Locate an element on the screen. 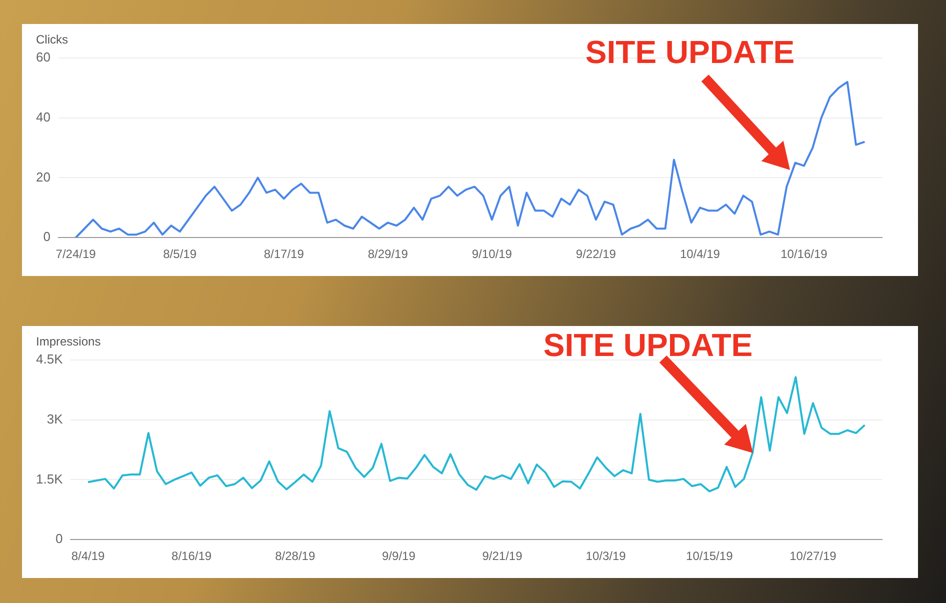 The width and height of the screenshot is (946, 603). x-tick-label: 8/28/19 is located at coordinates (295, 556).